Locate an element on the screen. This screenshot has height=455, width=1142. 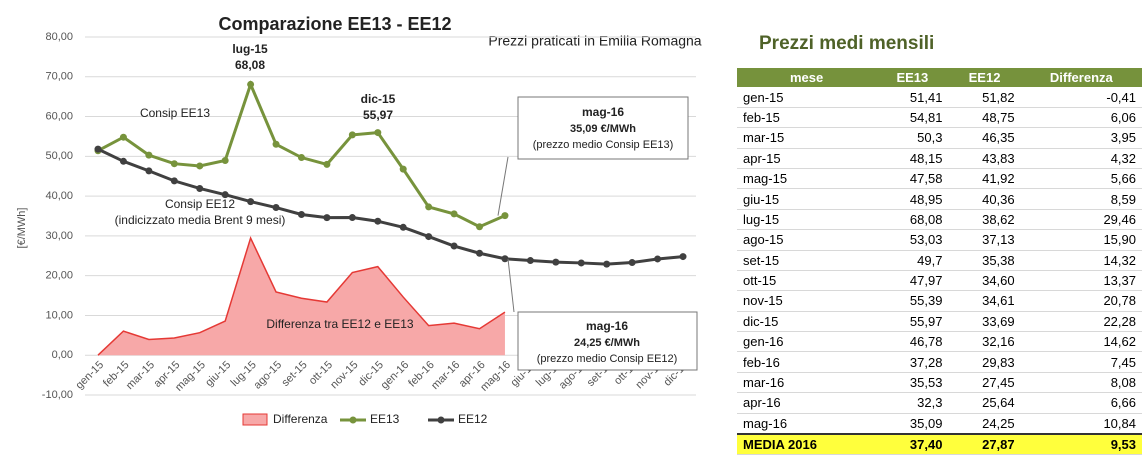
table-row: set-15 49,7 35,38 14,32 is located at coordinates (939, 260).